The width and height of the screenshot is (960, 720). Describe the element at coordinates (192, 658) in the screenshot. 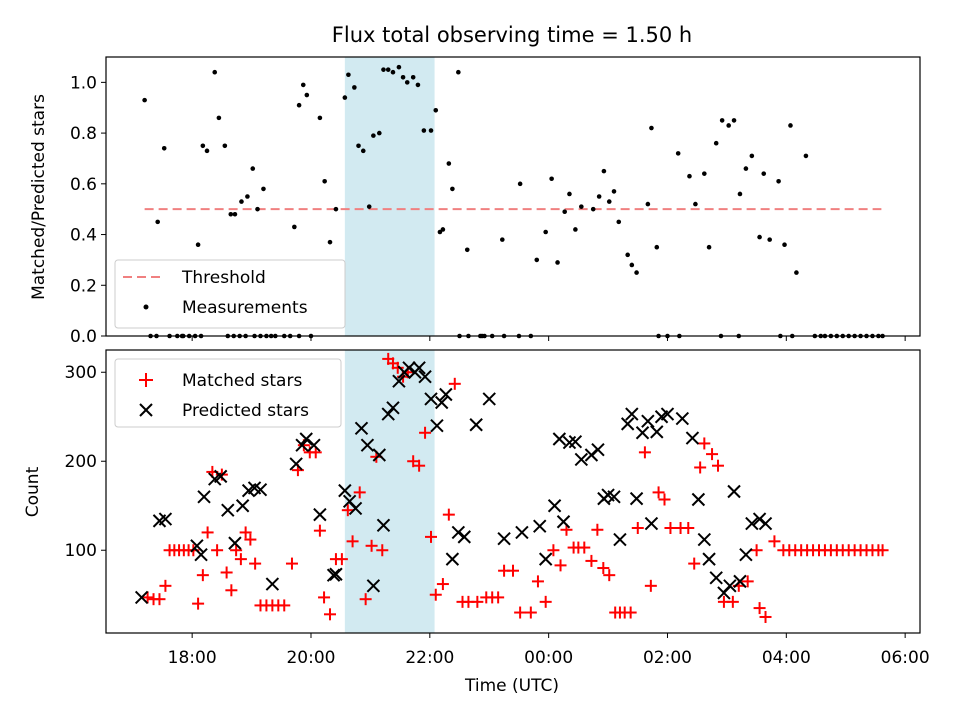

I see `x-tick-label: 18:00` at that location.